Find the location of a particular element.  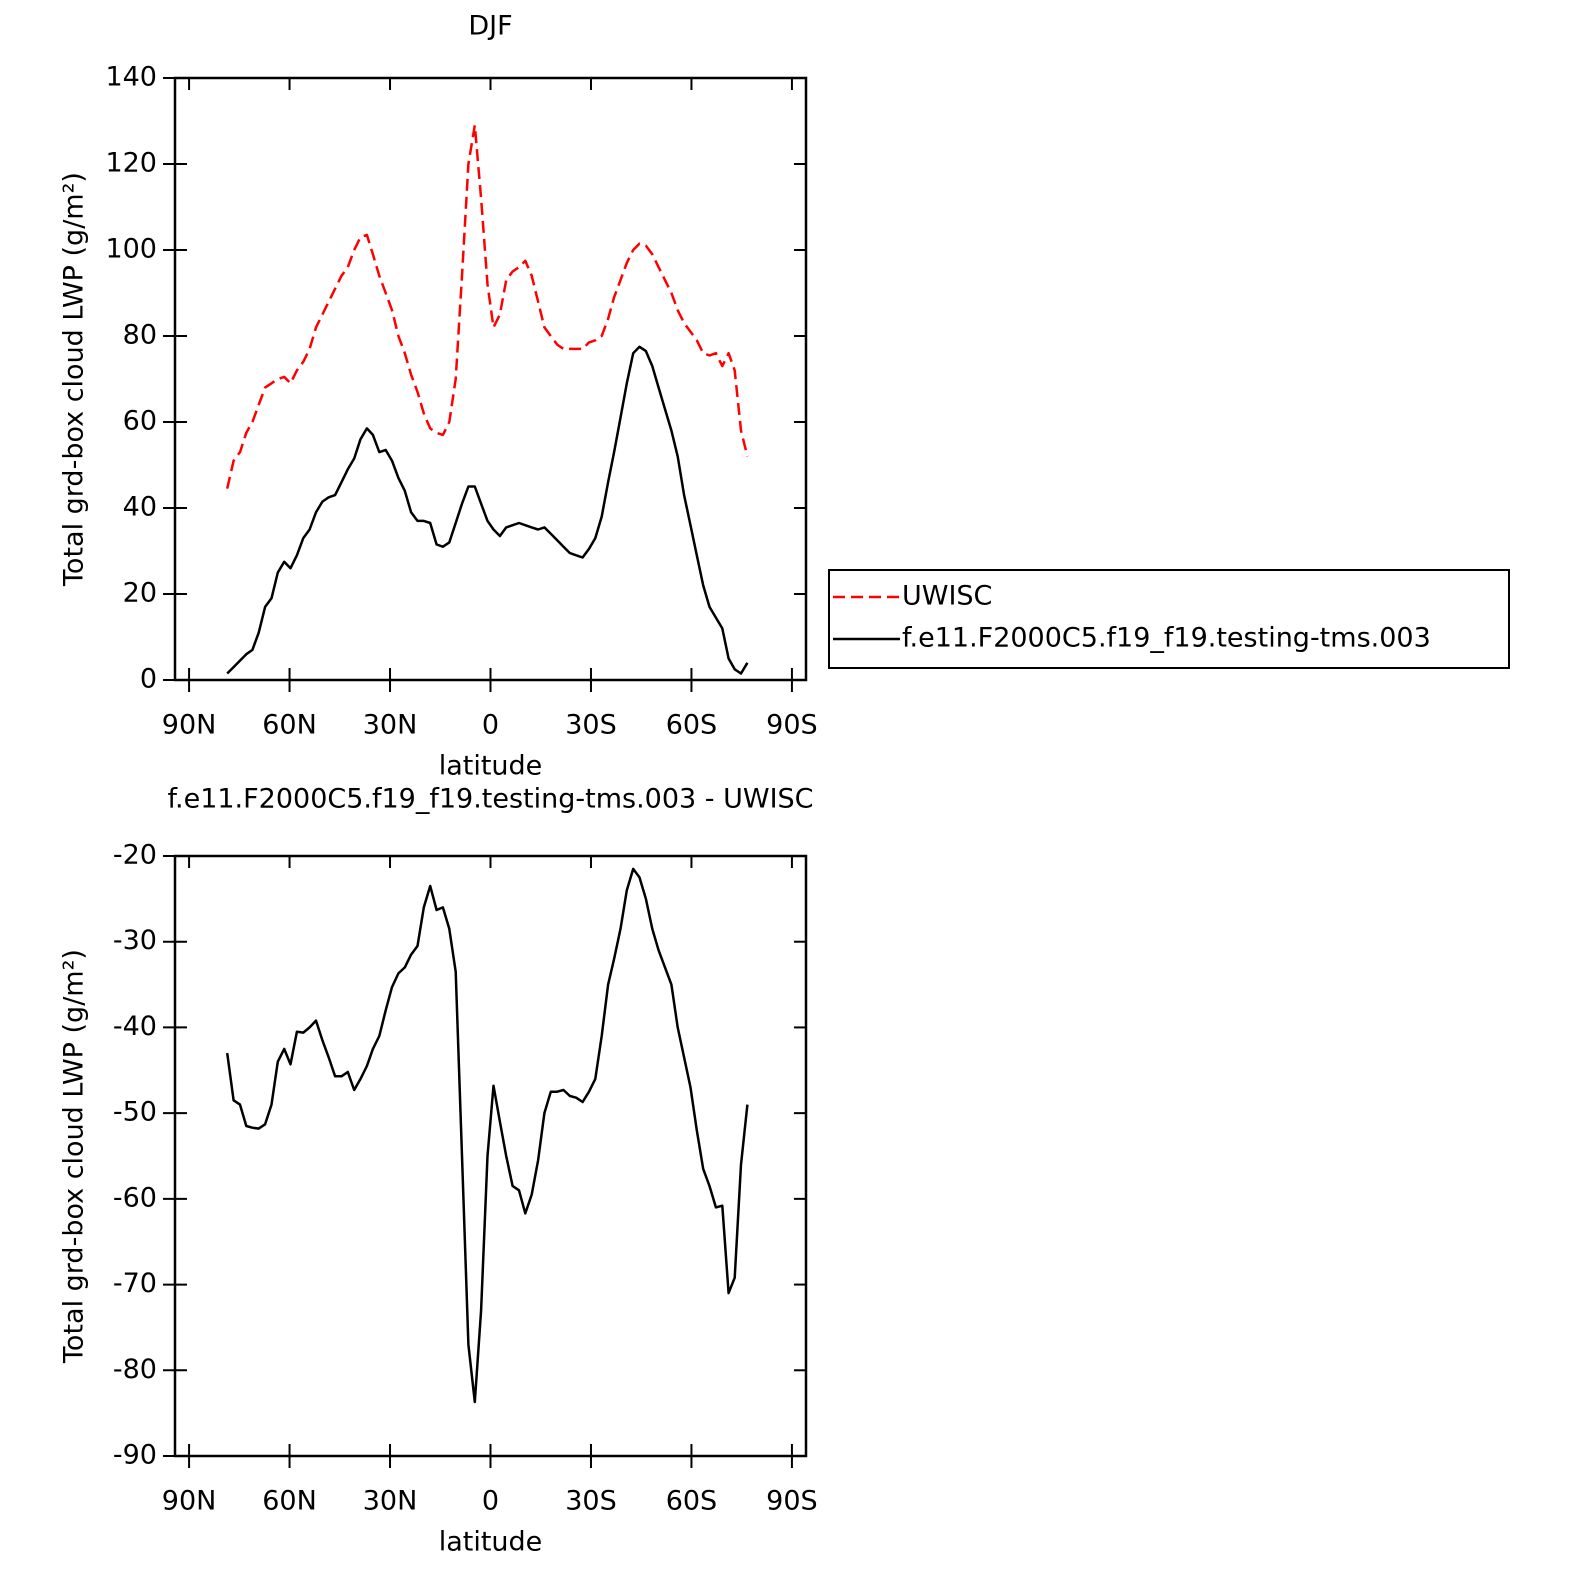

y-tick-label: 0 is located at coordinates (148, 679).